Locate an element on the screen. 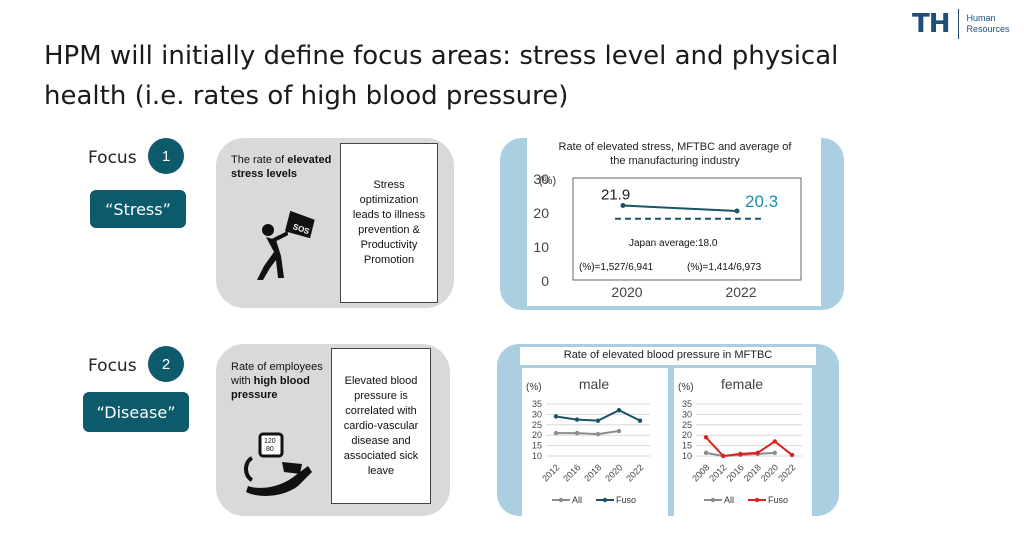 The width and height of the screenshot is (1024, 533). bp-male-xtick-label: 2020 is located at coordinates (613, 472).